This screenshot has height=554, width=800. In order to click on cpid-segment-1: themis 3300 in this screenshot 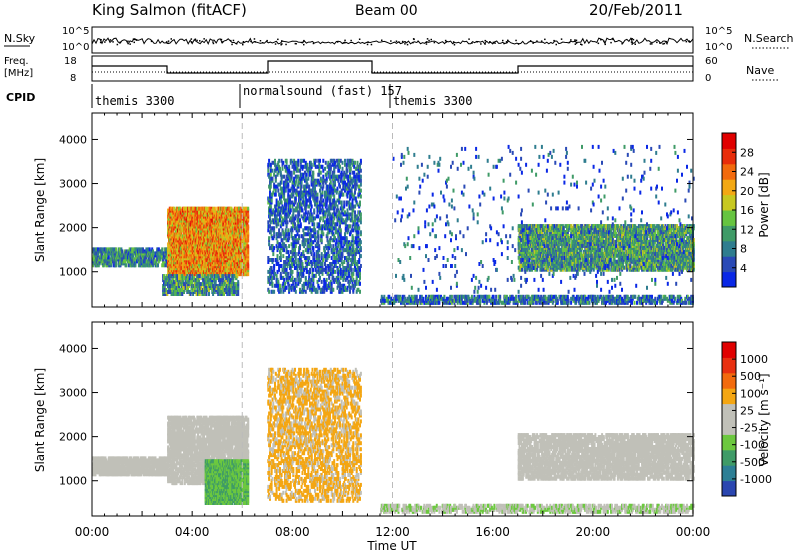, I will do `click(134, 101)`.